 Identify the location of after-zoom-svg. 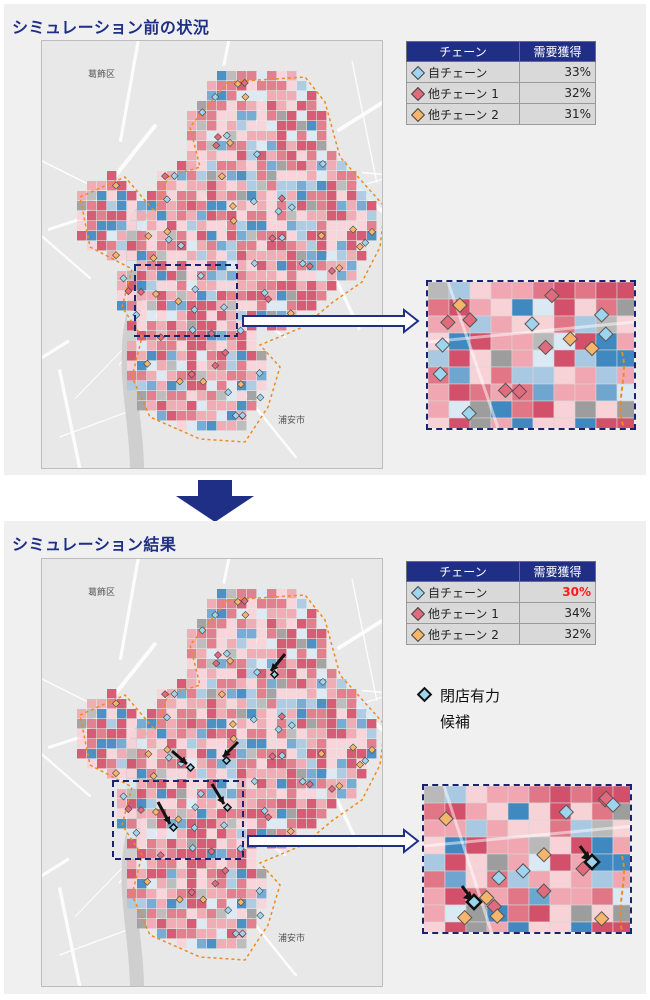
(527, 859).